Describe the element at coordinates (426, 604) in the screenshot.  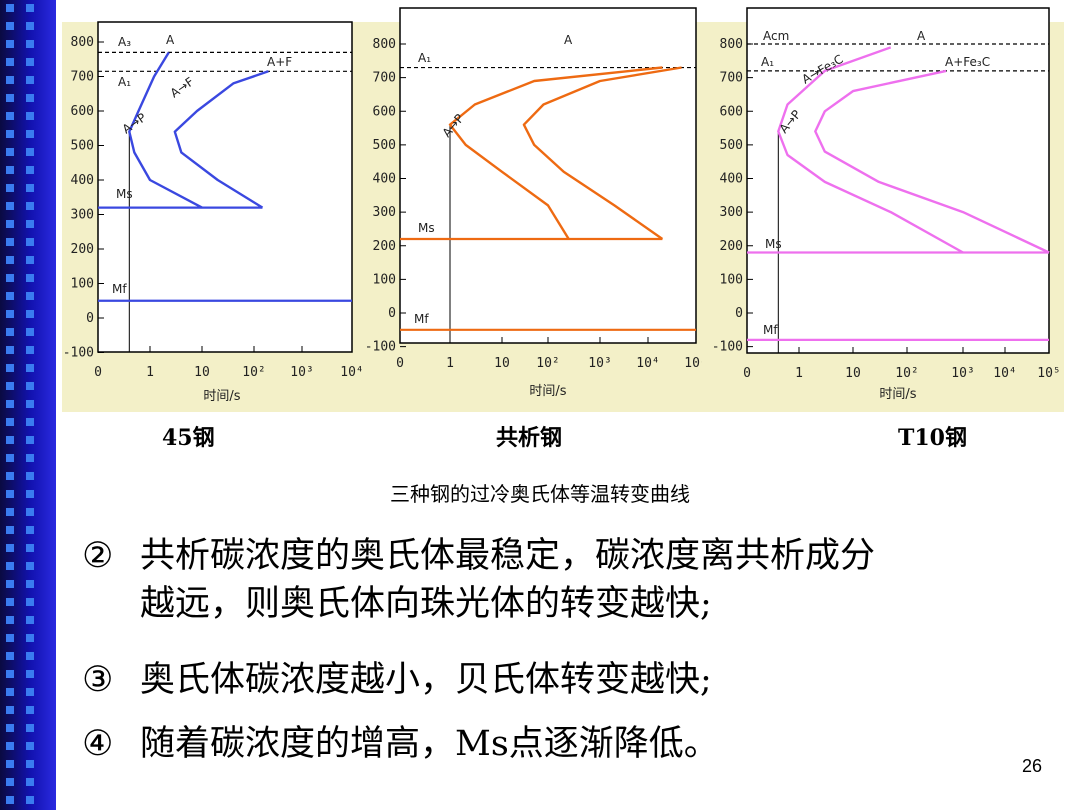
I see `bullet-text-line-2: 越远，则奥氏体向珠光体的转变越快;` at that location.